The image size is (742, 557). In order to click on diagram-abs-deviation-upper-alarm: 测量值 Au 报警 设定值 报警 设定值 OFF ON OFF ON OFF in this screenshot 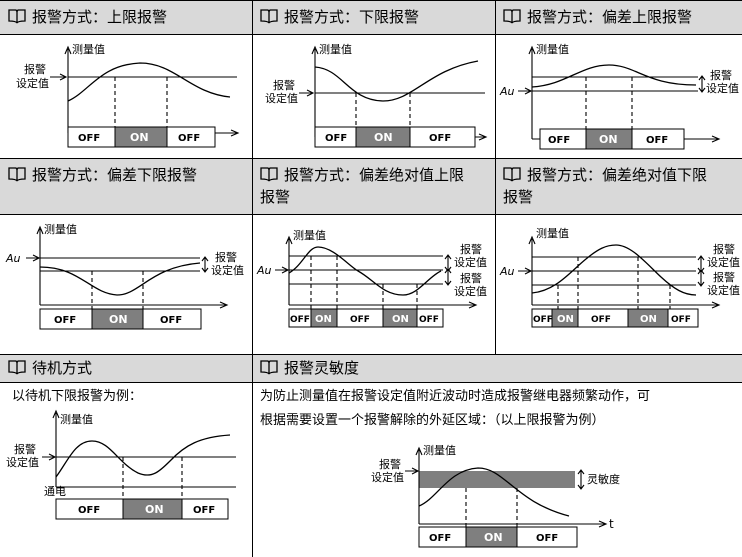, I will do `click(371, 278)`.